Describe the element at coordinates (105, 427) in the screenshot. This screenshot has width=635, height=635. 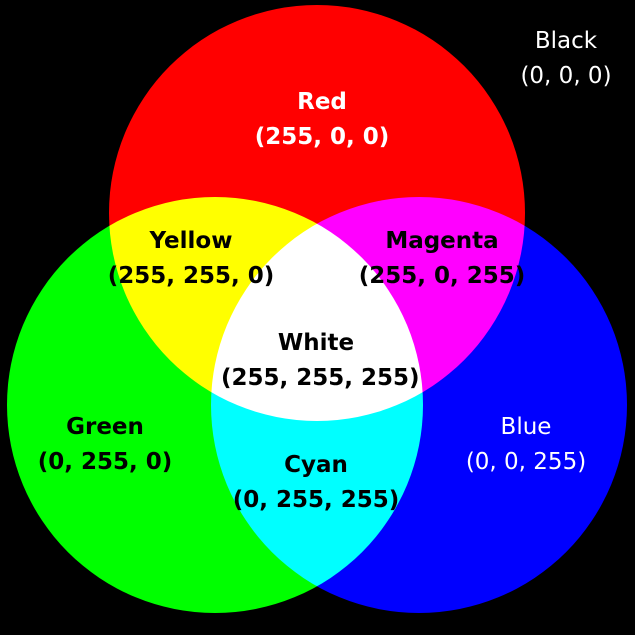
I see `green-name: Green` at that location.